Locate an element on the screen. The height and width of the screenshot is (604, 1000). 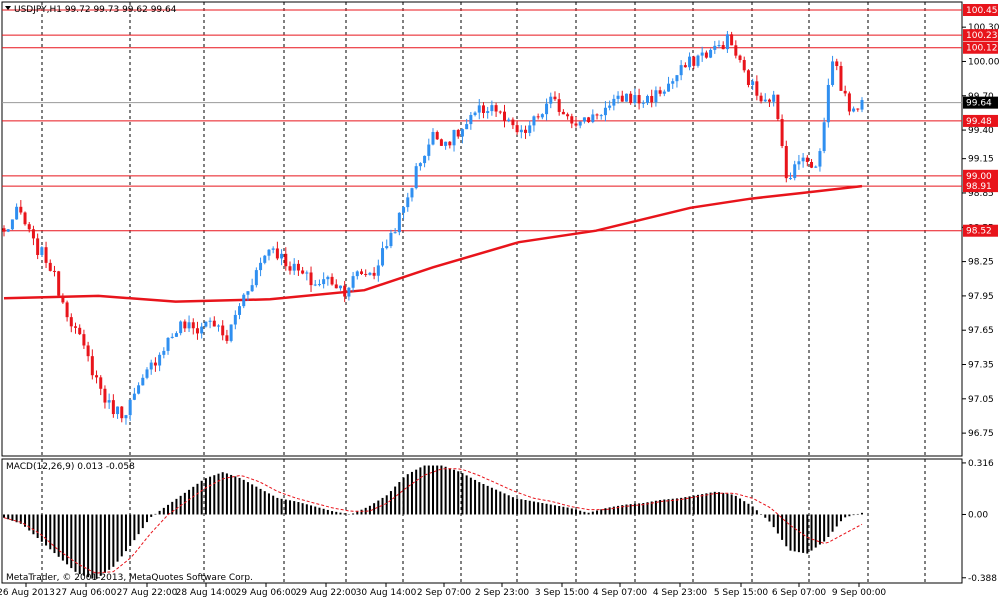
y-tick-label: 97.05 is located at coordinates (981, 400).